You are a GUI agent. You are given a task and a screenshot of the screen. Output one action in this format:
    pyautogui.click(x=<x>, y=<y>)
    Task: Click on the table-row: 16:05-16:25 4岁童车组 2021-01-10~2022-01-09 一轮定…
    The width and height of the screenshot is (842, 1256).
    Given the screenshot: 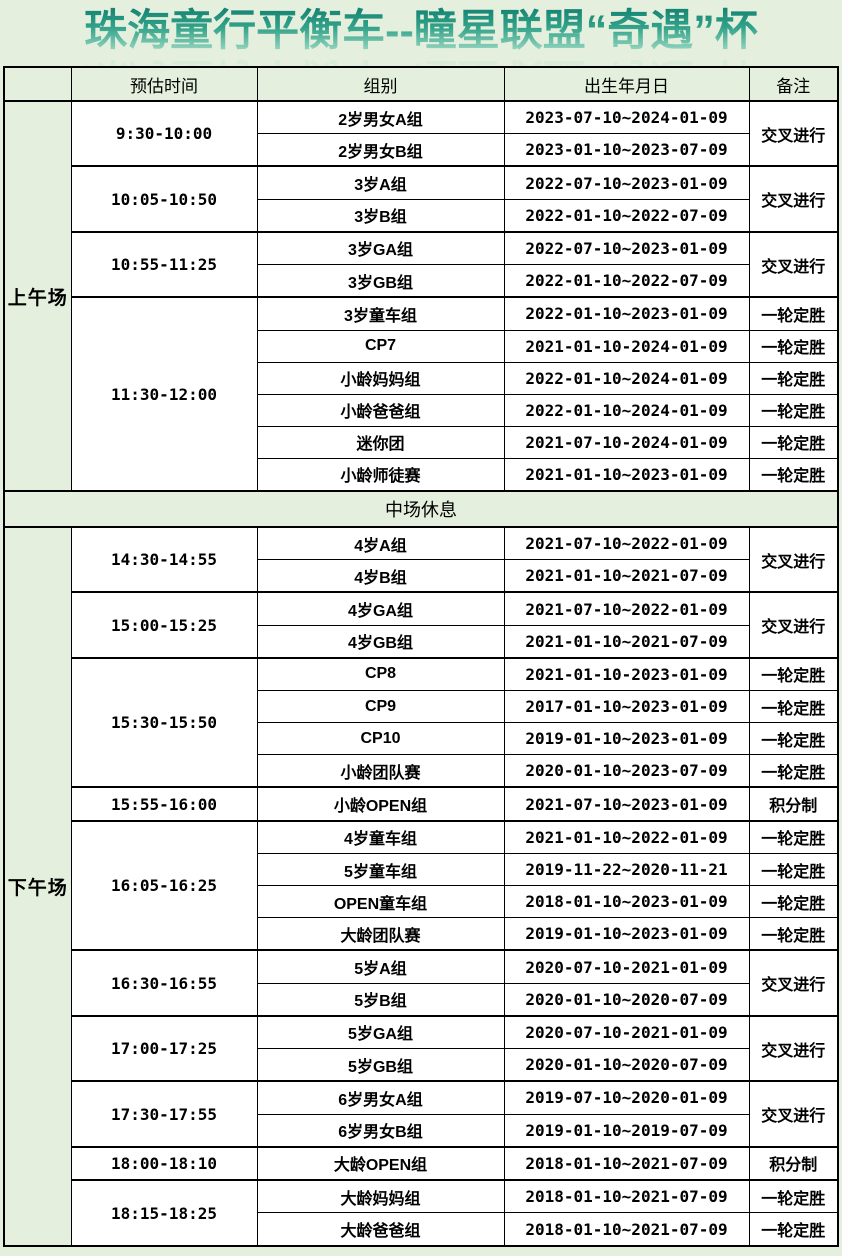 What is the action you would take?
    pyautogui.click(x=421, y=885)
    